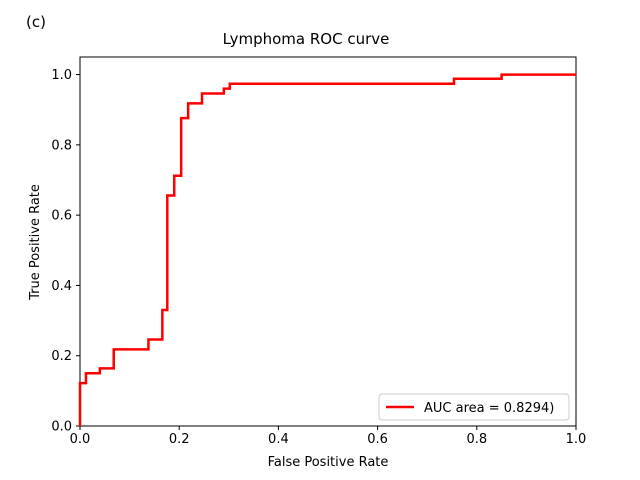  Describe the element at coordinates (576, 439) in the screenshot. I see `x-tick-label: 1.0` at that location.